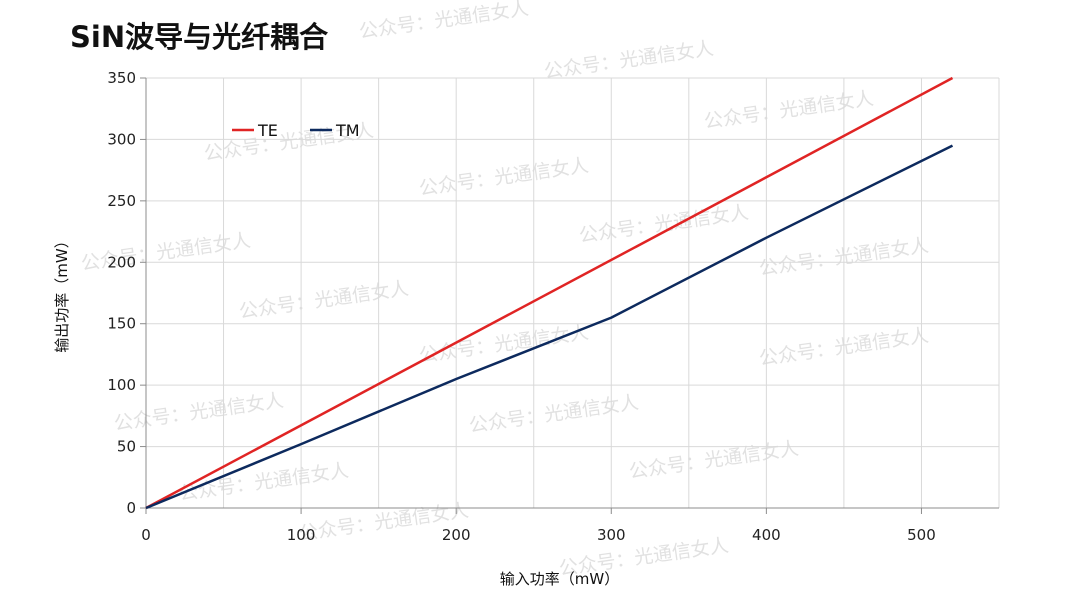  I want to click on x-axis-label: 输入功率（mW）, so click(559, 579).